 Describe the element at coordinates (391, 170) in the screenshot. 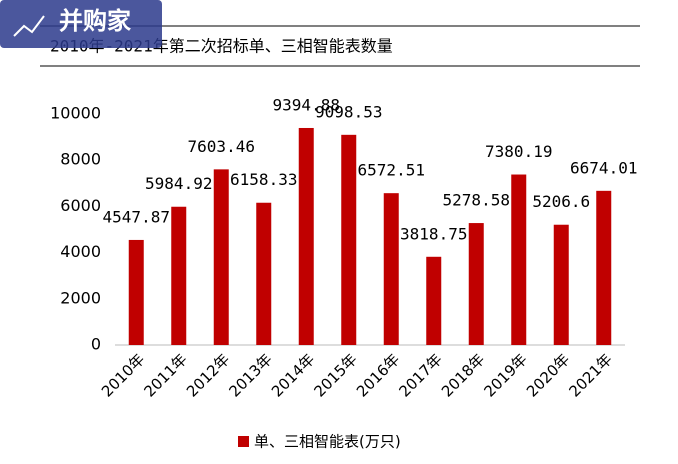

I see `data-label: 6572.51` at that location.